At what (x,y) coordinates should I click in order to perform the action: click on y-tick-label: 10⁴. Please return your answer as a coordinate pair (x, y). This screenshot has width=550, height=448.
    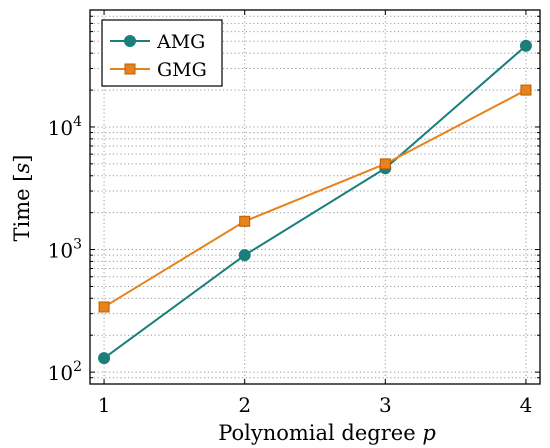
    Looking at the image, I should click on (65, 127).